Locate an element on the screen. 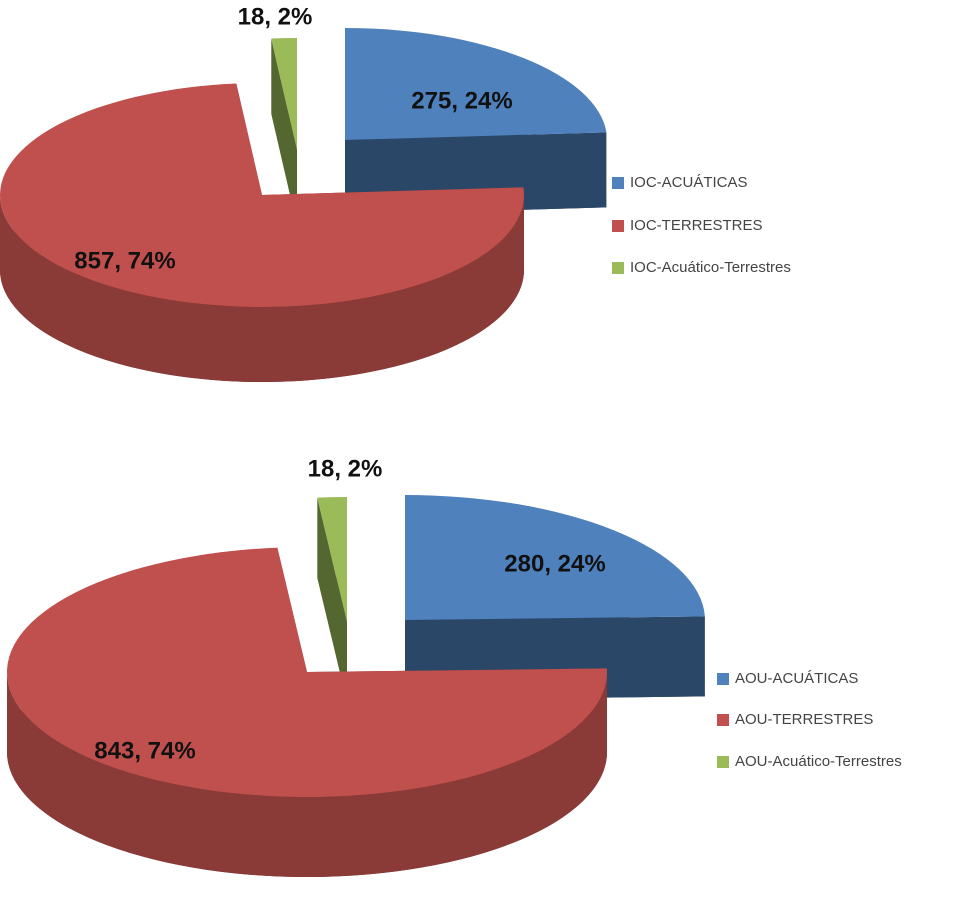 The width and height of the screenshot is (973, 908). legend-label: IOC-TERRESTRES is located at coordinates (696, 225).